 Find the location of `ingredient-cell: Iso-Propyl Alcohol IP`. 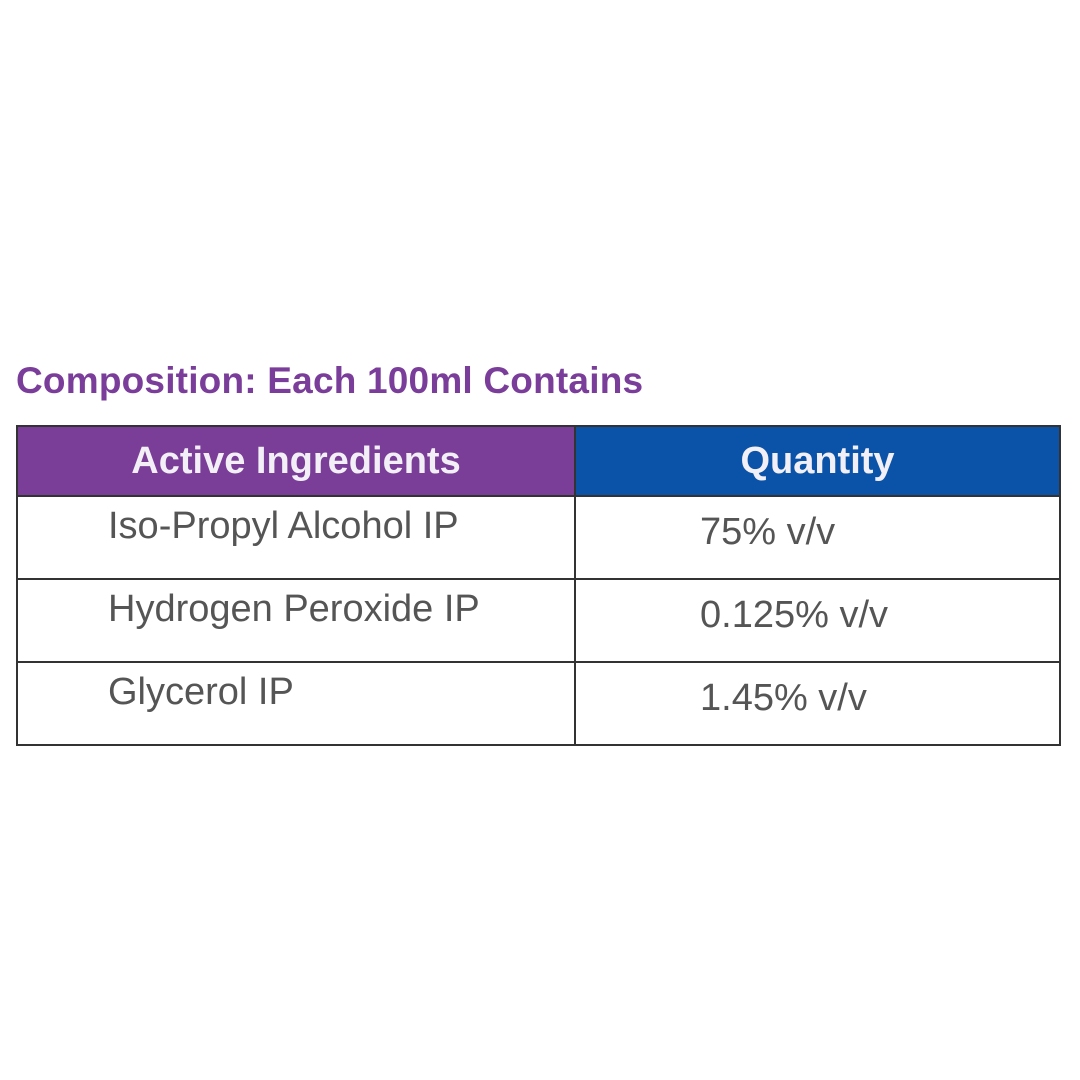

ingredient-cell: Iso-Propyl Alcohol IP is located at coordinates (296, 537).